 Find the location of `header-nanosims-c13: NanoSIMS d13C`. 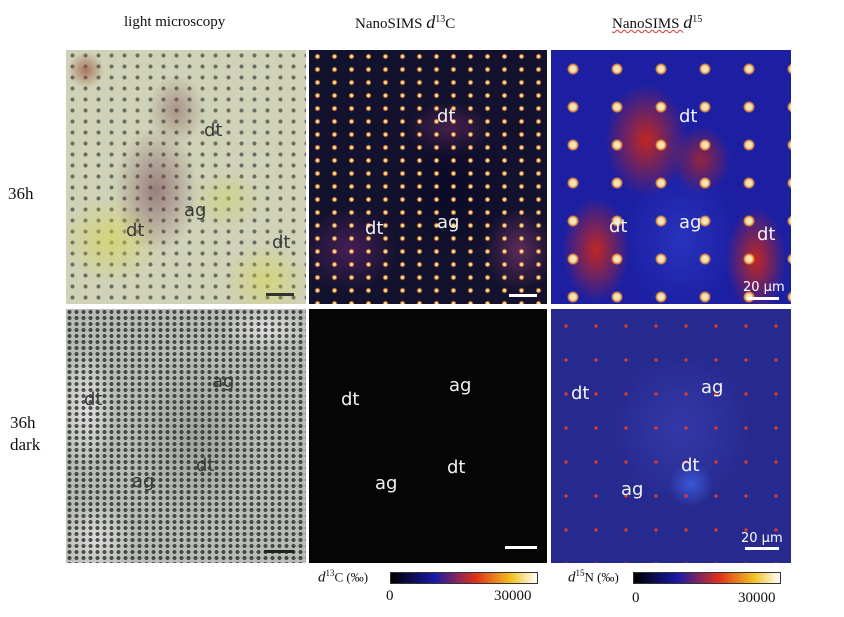

header-nanosims-c13: NanoSIMS d13C is located at coordinates (405, 22).